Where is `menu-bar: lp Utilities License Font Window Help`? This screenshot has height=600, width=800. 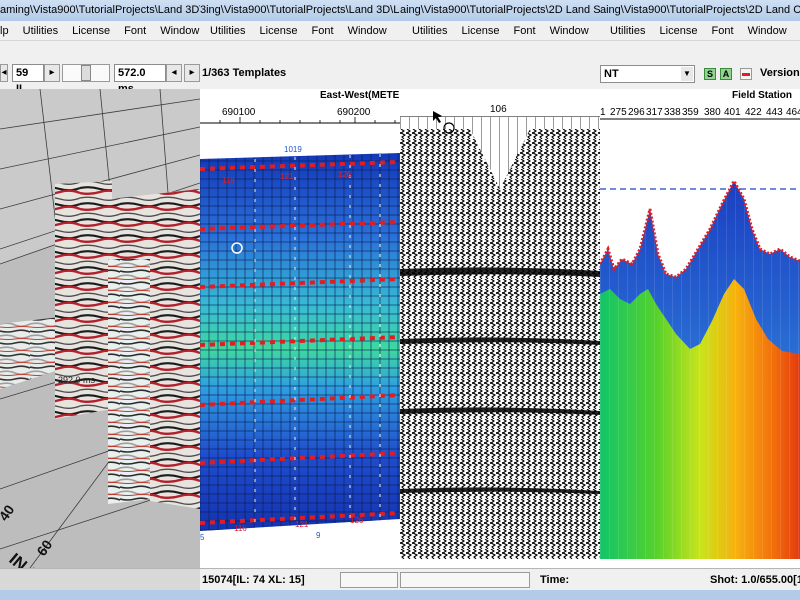 menu-bar: lp Utilities License Font Window Help is located at coordinates (100, 31).